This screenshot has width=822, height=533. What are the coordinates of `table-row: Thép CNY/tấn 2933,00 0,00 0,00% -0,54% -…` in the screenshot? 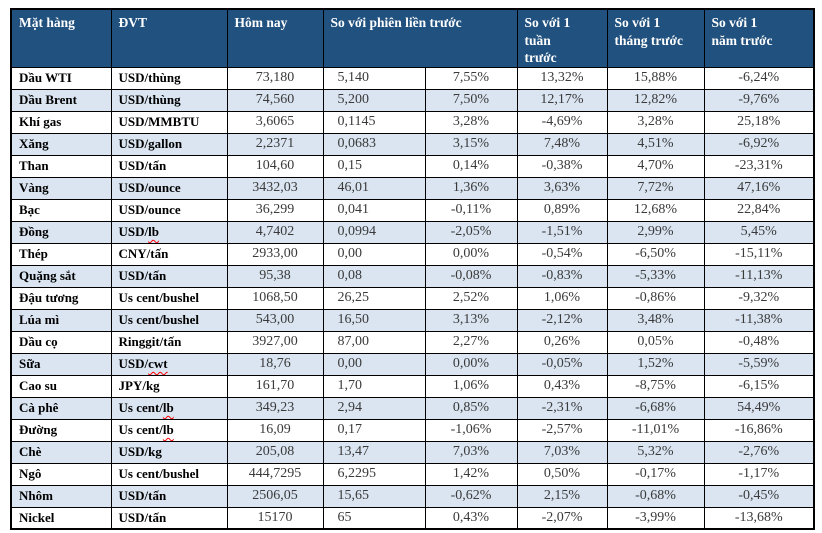 It's located at (412, 254).